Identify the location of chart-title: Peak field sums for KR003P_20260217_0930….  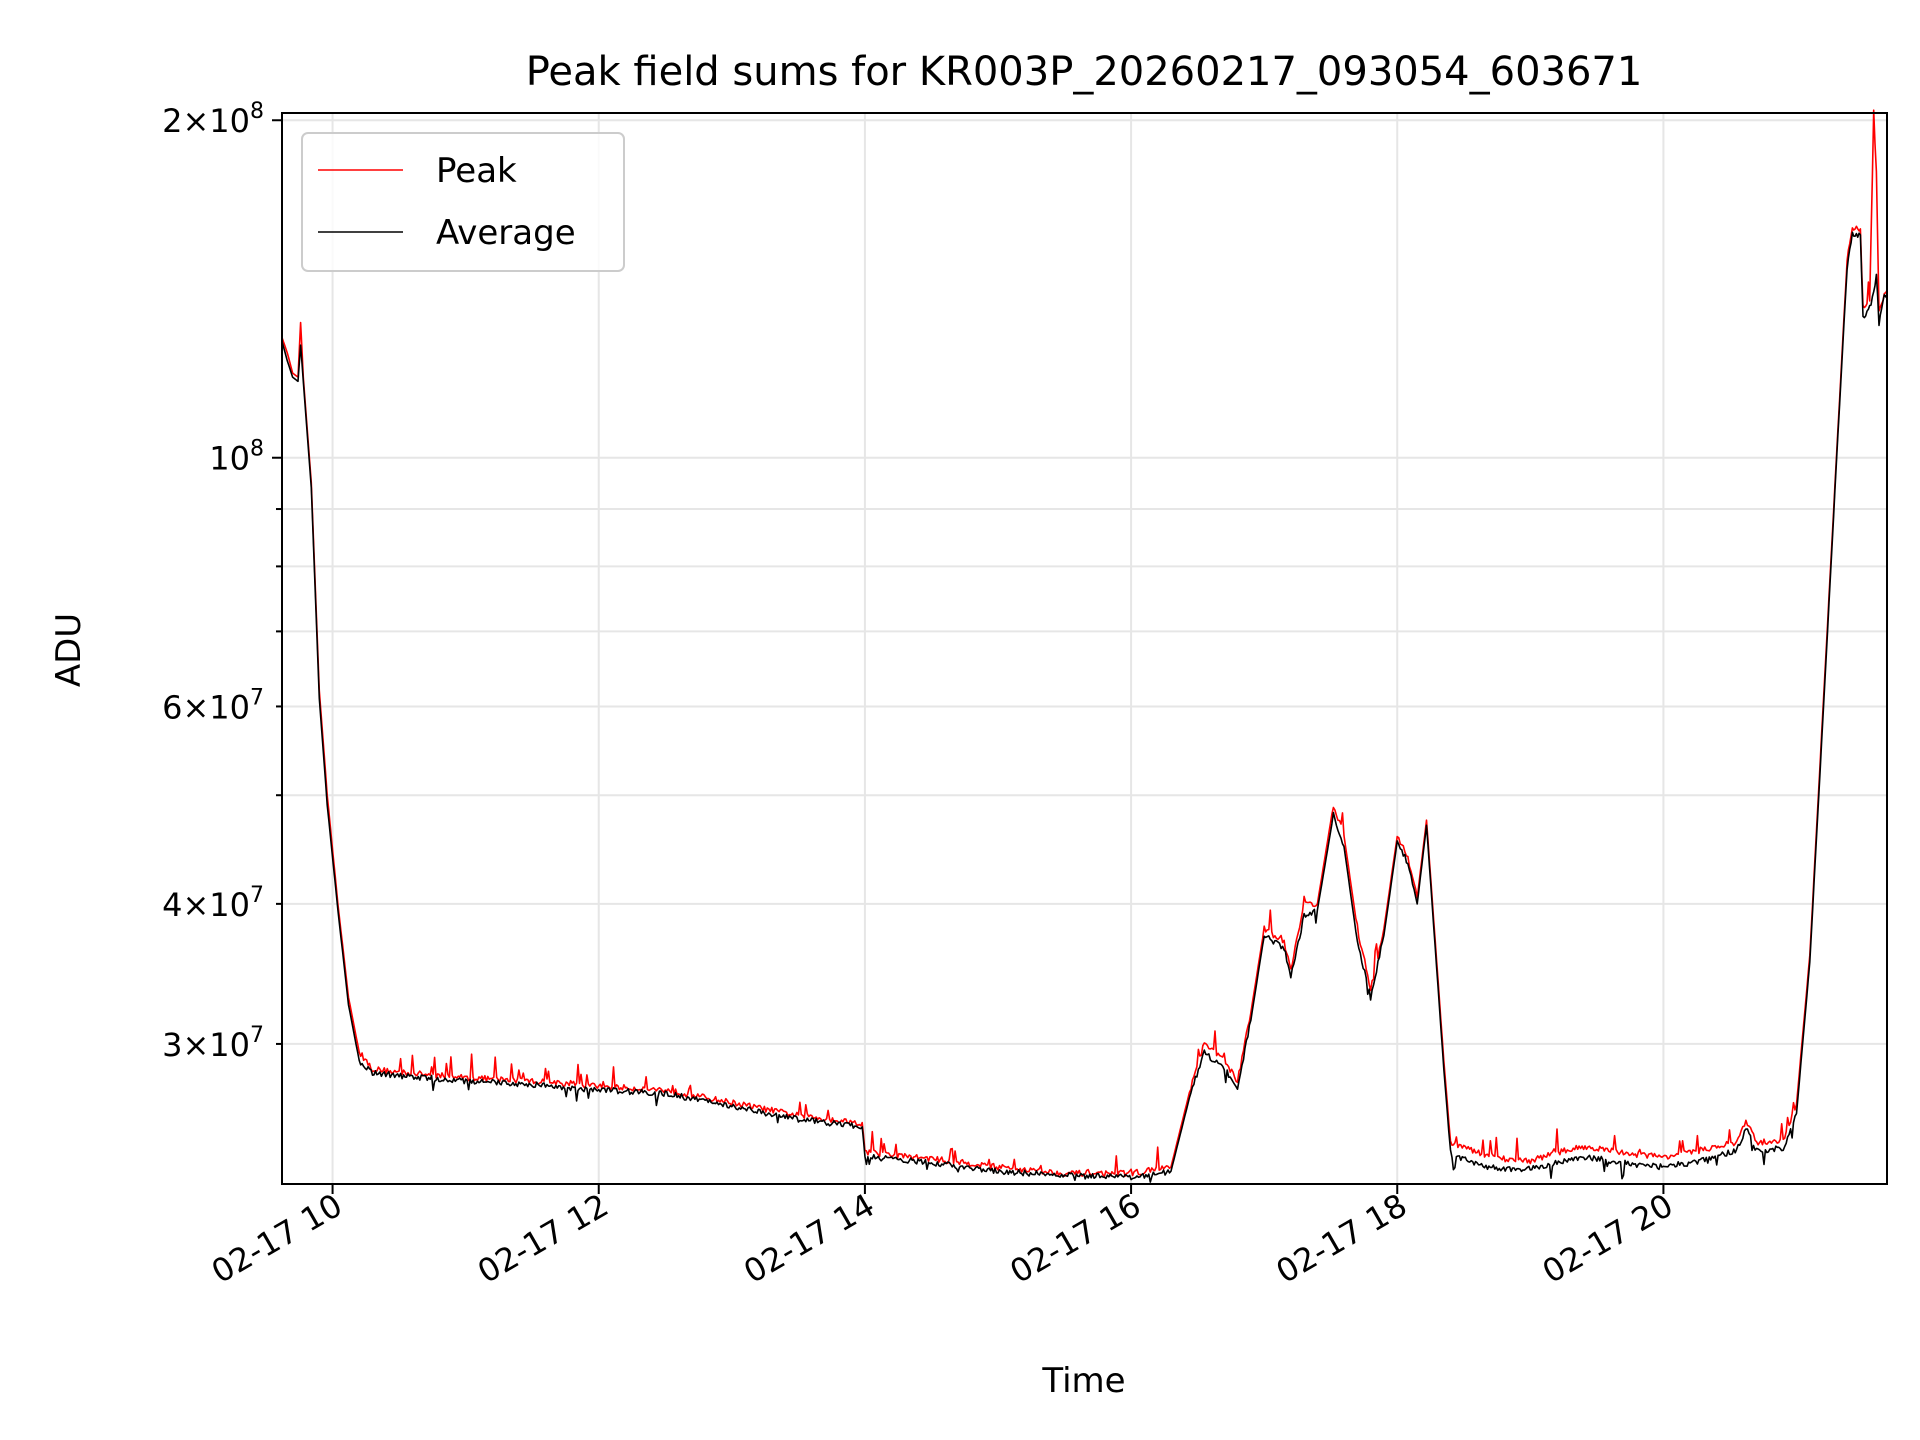
(1084, 72).